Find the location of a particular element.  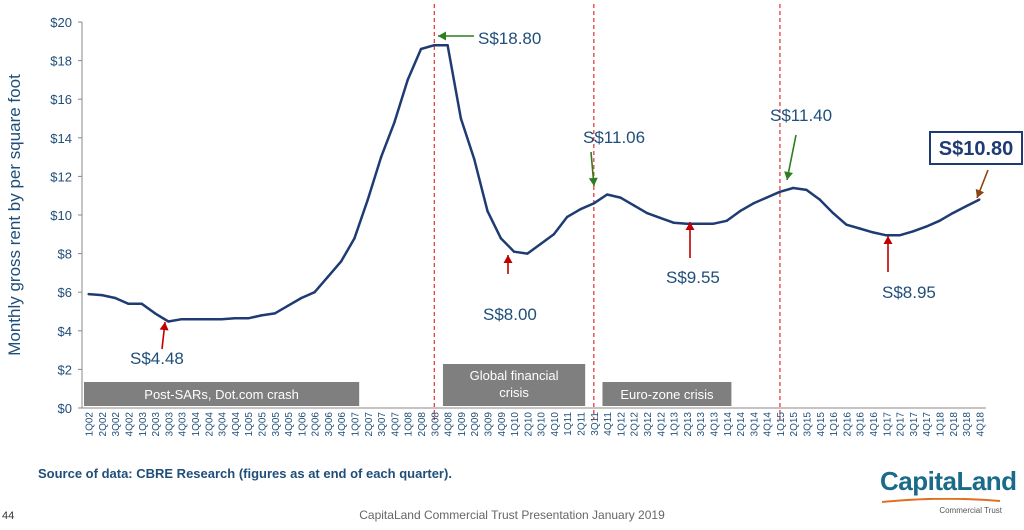

period-box: Euro-zone crisis is located at coordinates (667, 394).